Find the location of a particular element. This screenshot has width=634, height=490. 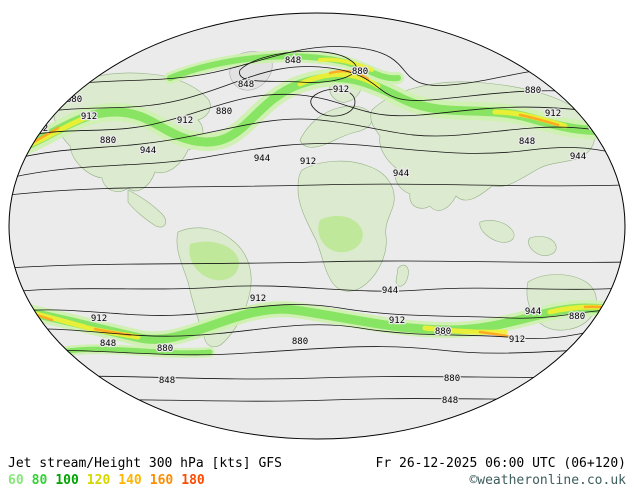

contour-s5 is located at coordinates (317, 351).